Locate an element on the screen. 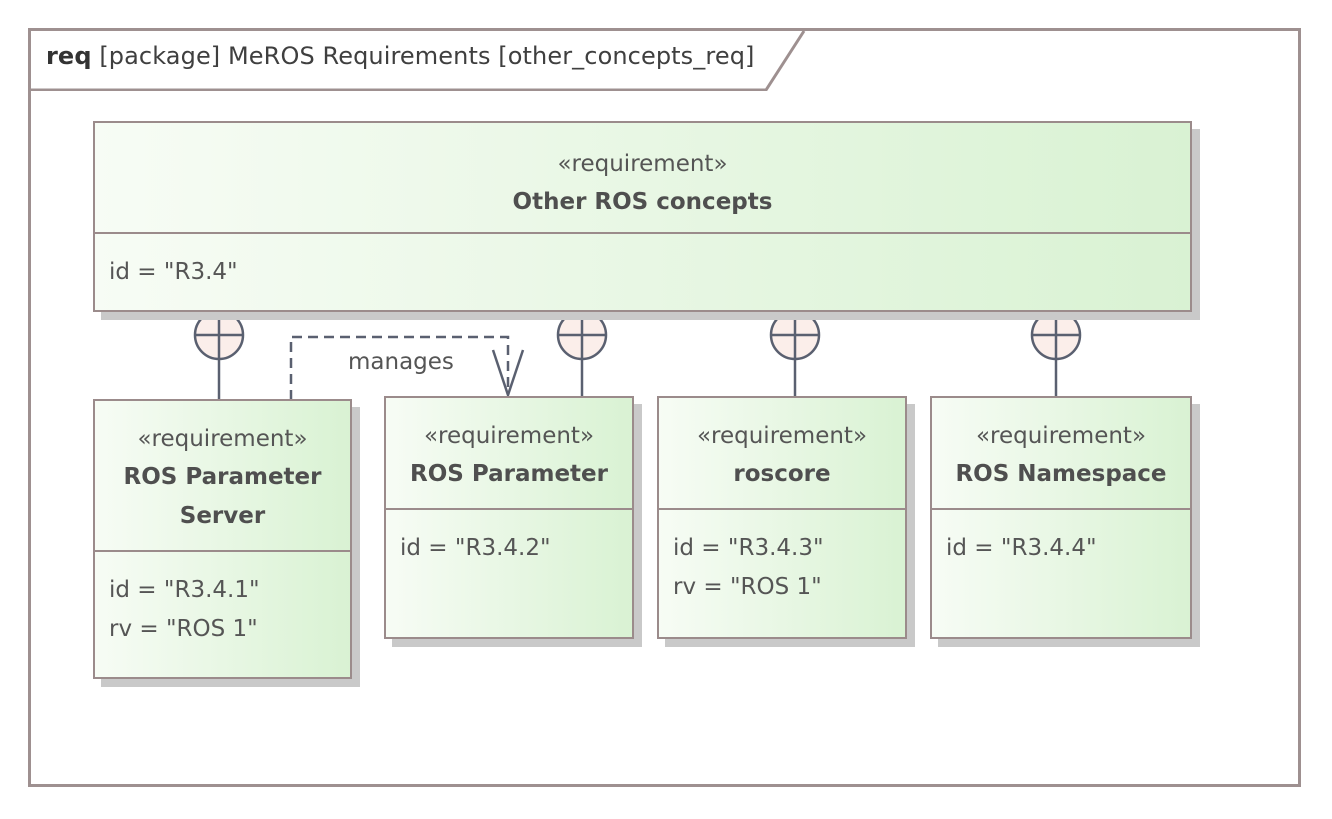  requirement-properties: id = "R3.4" is located at coordinates (173, 272).